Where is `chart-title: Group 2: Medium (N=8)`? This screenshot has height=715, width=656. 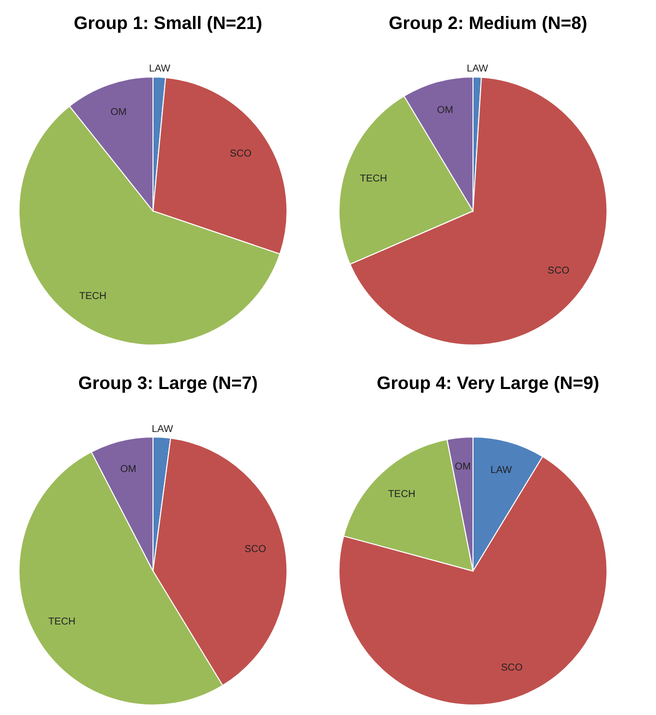
chart-title: Group 2: Medium (N=8) is located at coordinates (488, 23).